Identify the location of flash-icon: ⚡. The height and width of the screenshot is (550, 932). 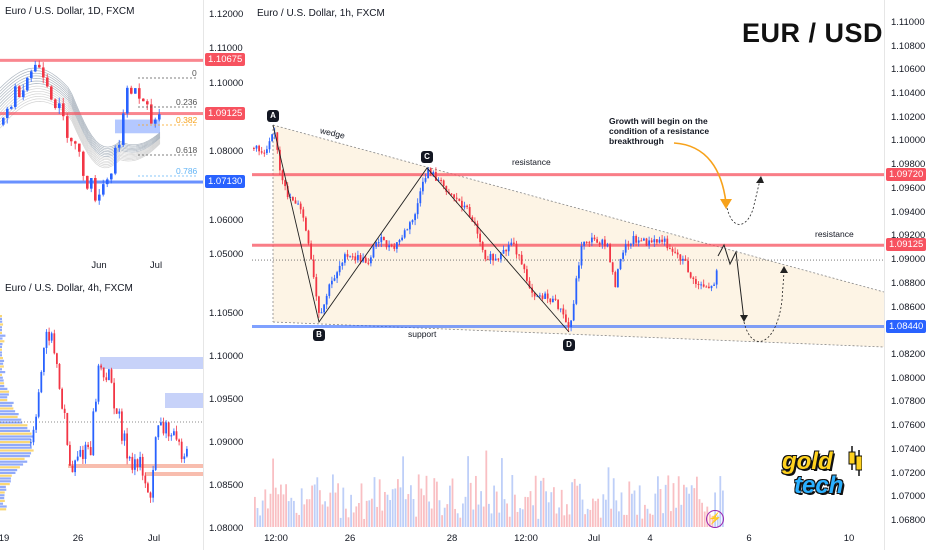
(715, 519).